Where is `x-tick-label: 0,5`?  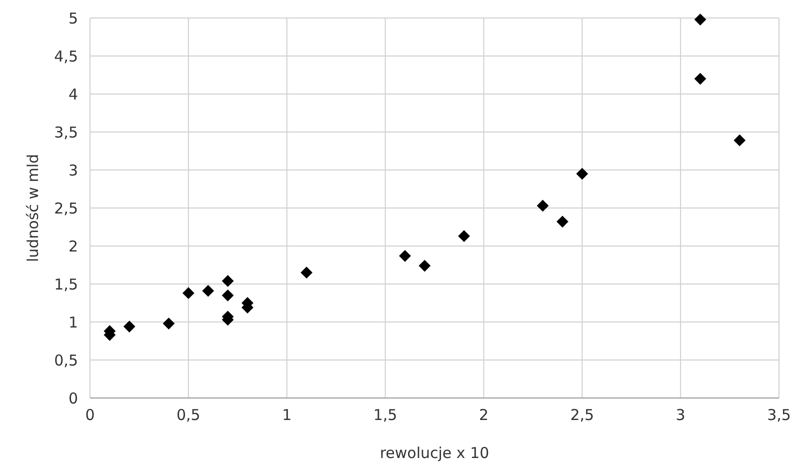
x-tick-label: 0,5 is located at coordinates (188, 415).